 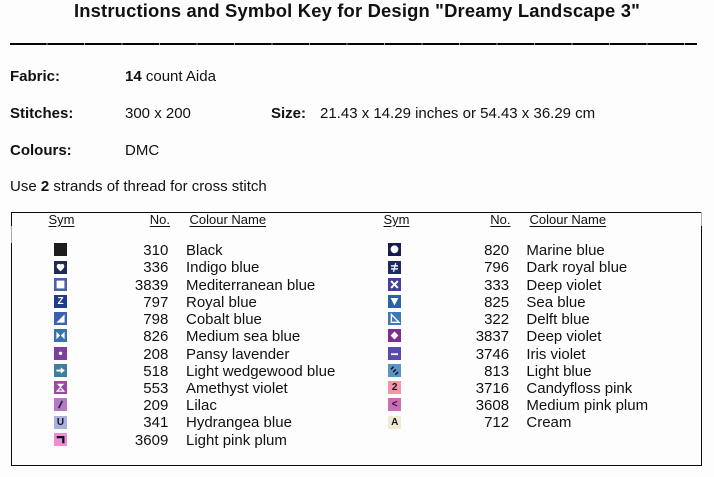 I want to click on symbol-glyph: 2, so click(x=394, y=388).